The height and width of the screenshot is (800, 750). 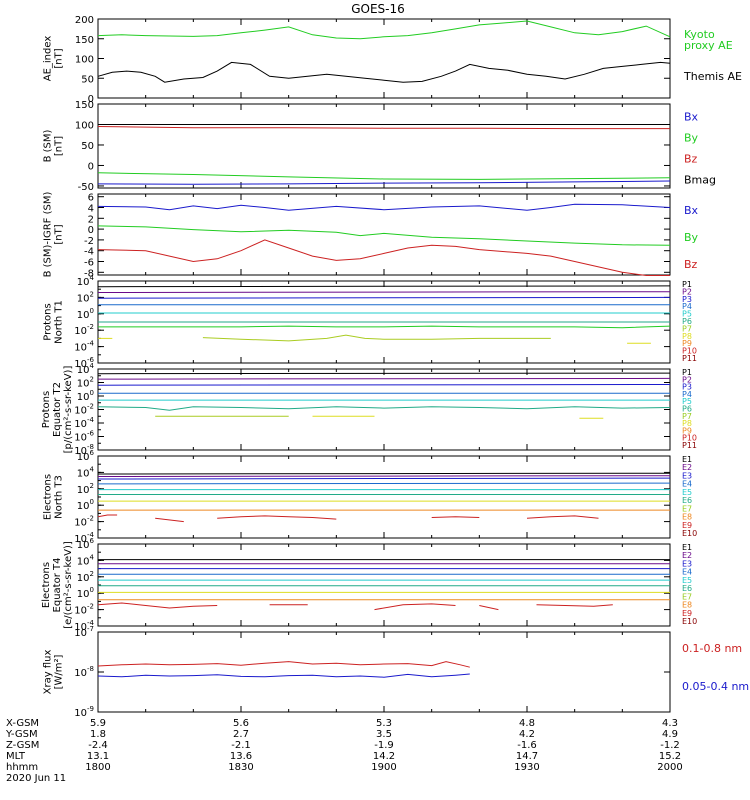 I want to click on legend-proxy-ae: proxy AE, so click(x=708, y=45).